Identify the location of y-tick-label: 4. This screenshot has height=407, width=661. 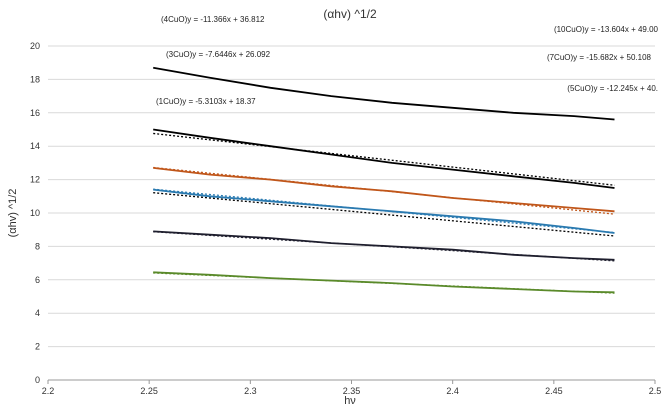
(37, 313).